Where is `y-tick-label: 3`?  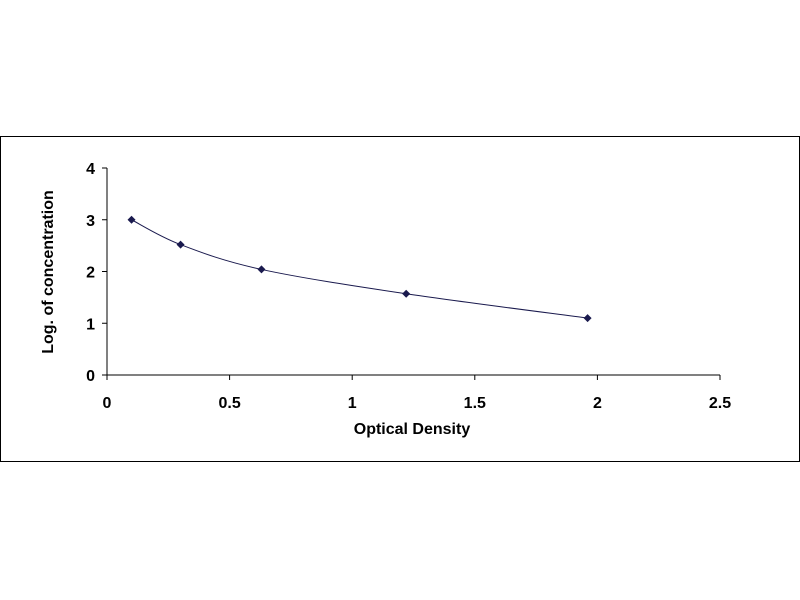 y-tick-label: 3 is located at coordinates (90, 221).